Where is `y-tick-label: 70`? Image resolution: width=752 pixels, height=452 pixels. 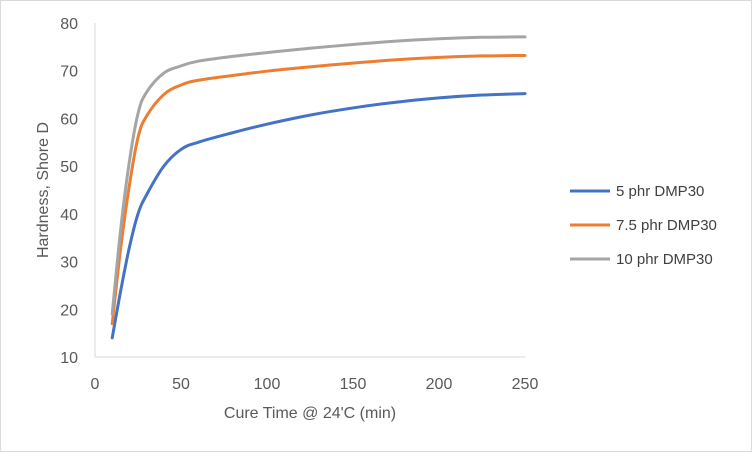 y-tick-label: 70 is located at coordinates (69, 72).